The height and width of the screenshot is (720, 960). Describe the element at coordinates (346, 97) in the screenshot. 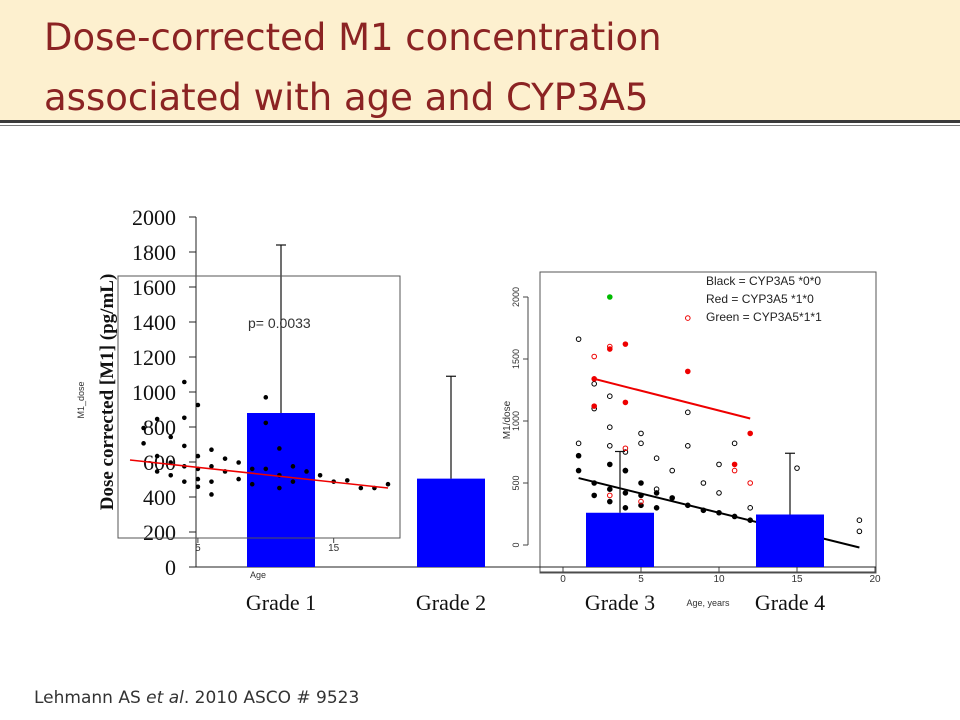

I see `title-line-2: associated with age and CYP3A5` at that location.